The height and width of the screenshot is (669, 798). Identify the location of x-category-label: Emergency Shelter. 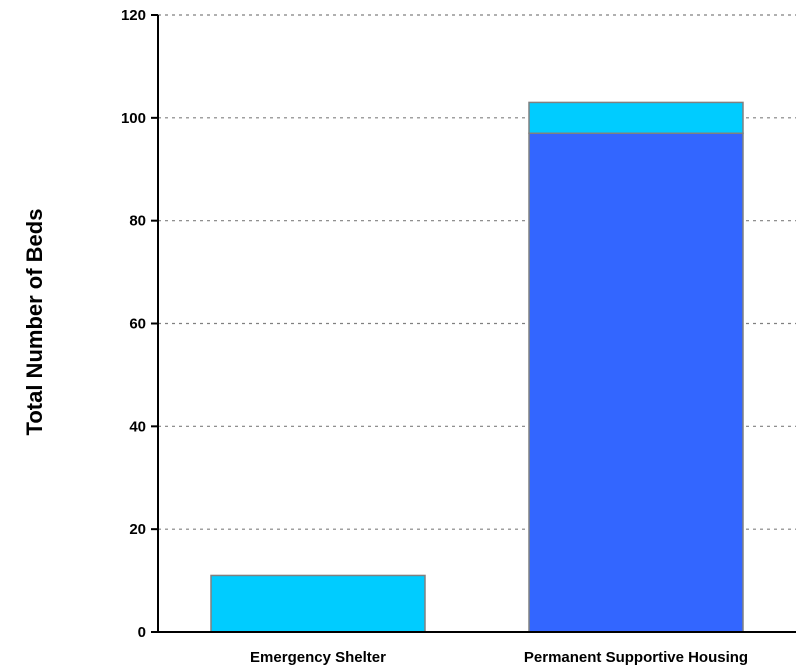
(318, 657).